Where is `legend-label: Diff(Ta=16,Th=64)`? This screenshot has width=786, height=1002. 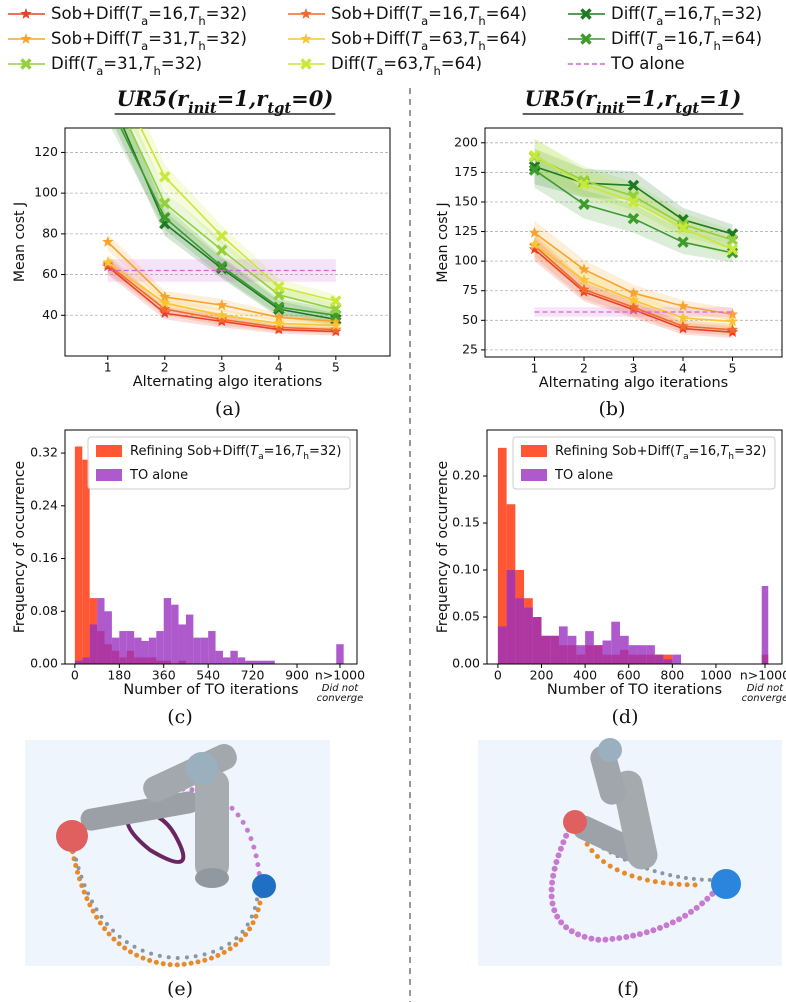
legend-label: Diff(Ta=16,Th=64) is located at coordinates (686, 41).